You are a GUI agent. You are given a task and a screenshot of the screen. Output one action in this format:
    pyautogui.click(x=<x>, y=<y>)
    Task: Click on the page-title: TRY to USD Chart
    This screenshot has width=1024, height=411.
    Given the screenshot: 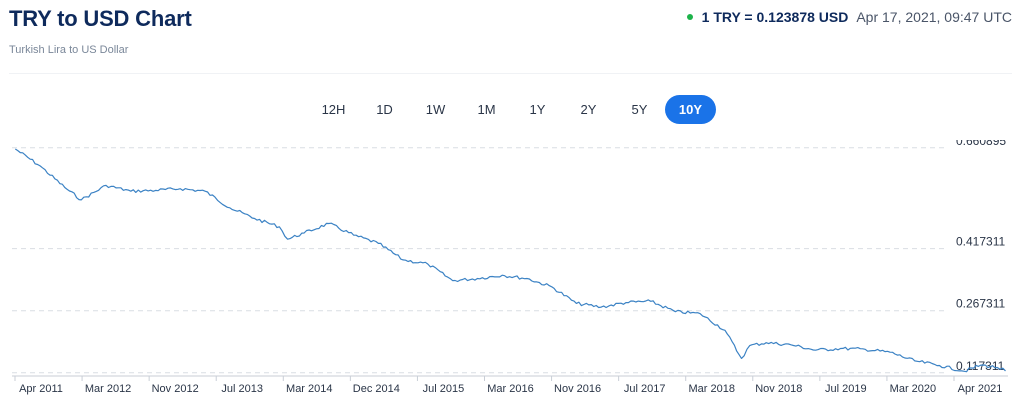 What is the action you would take?
    pyautogui.click(x=100, y=18)
    